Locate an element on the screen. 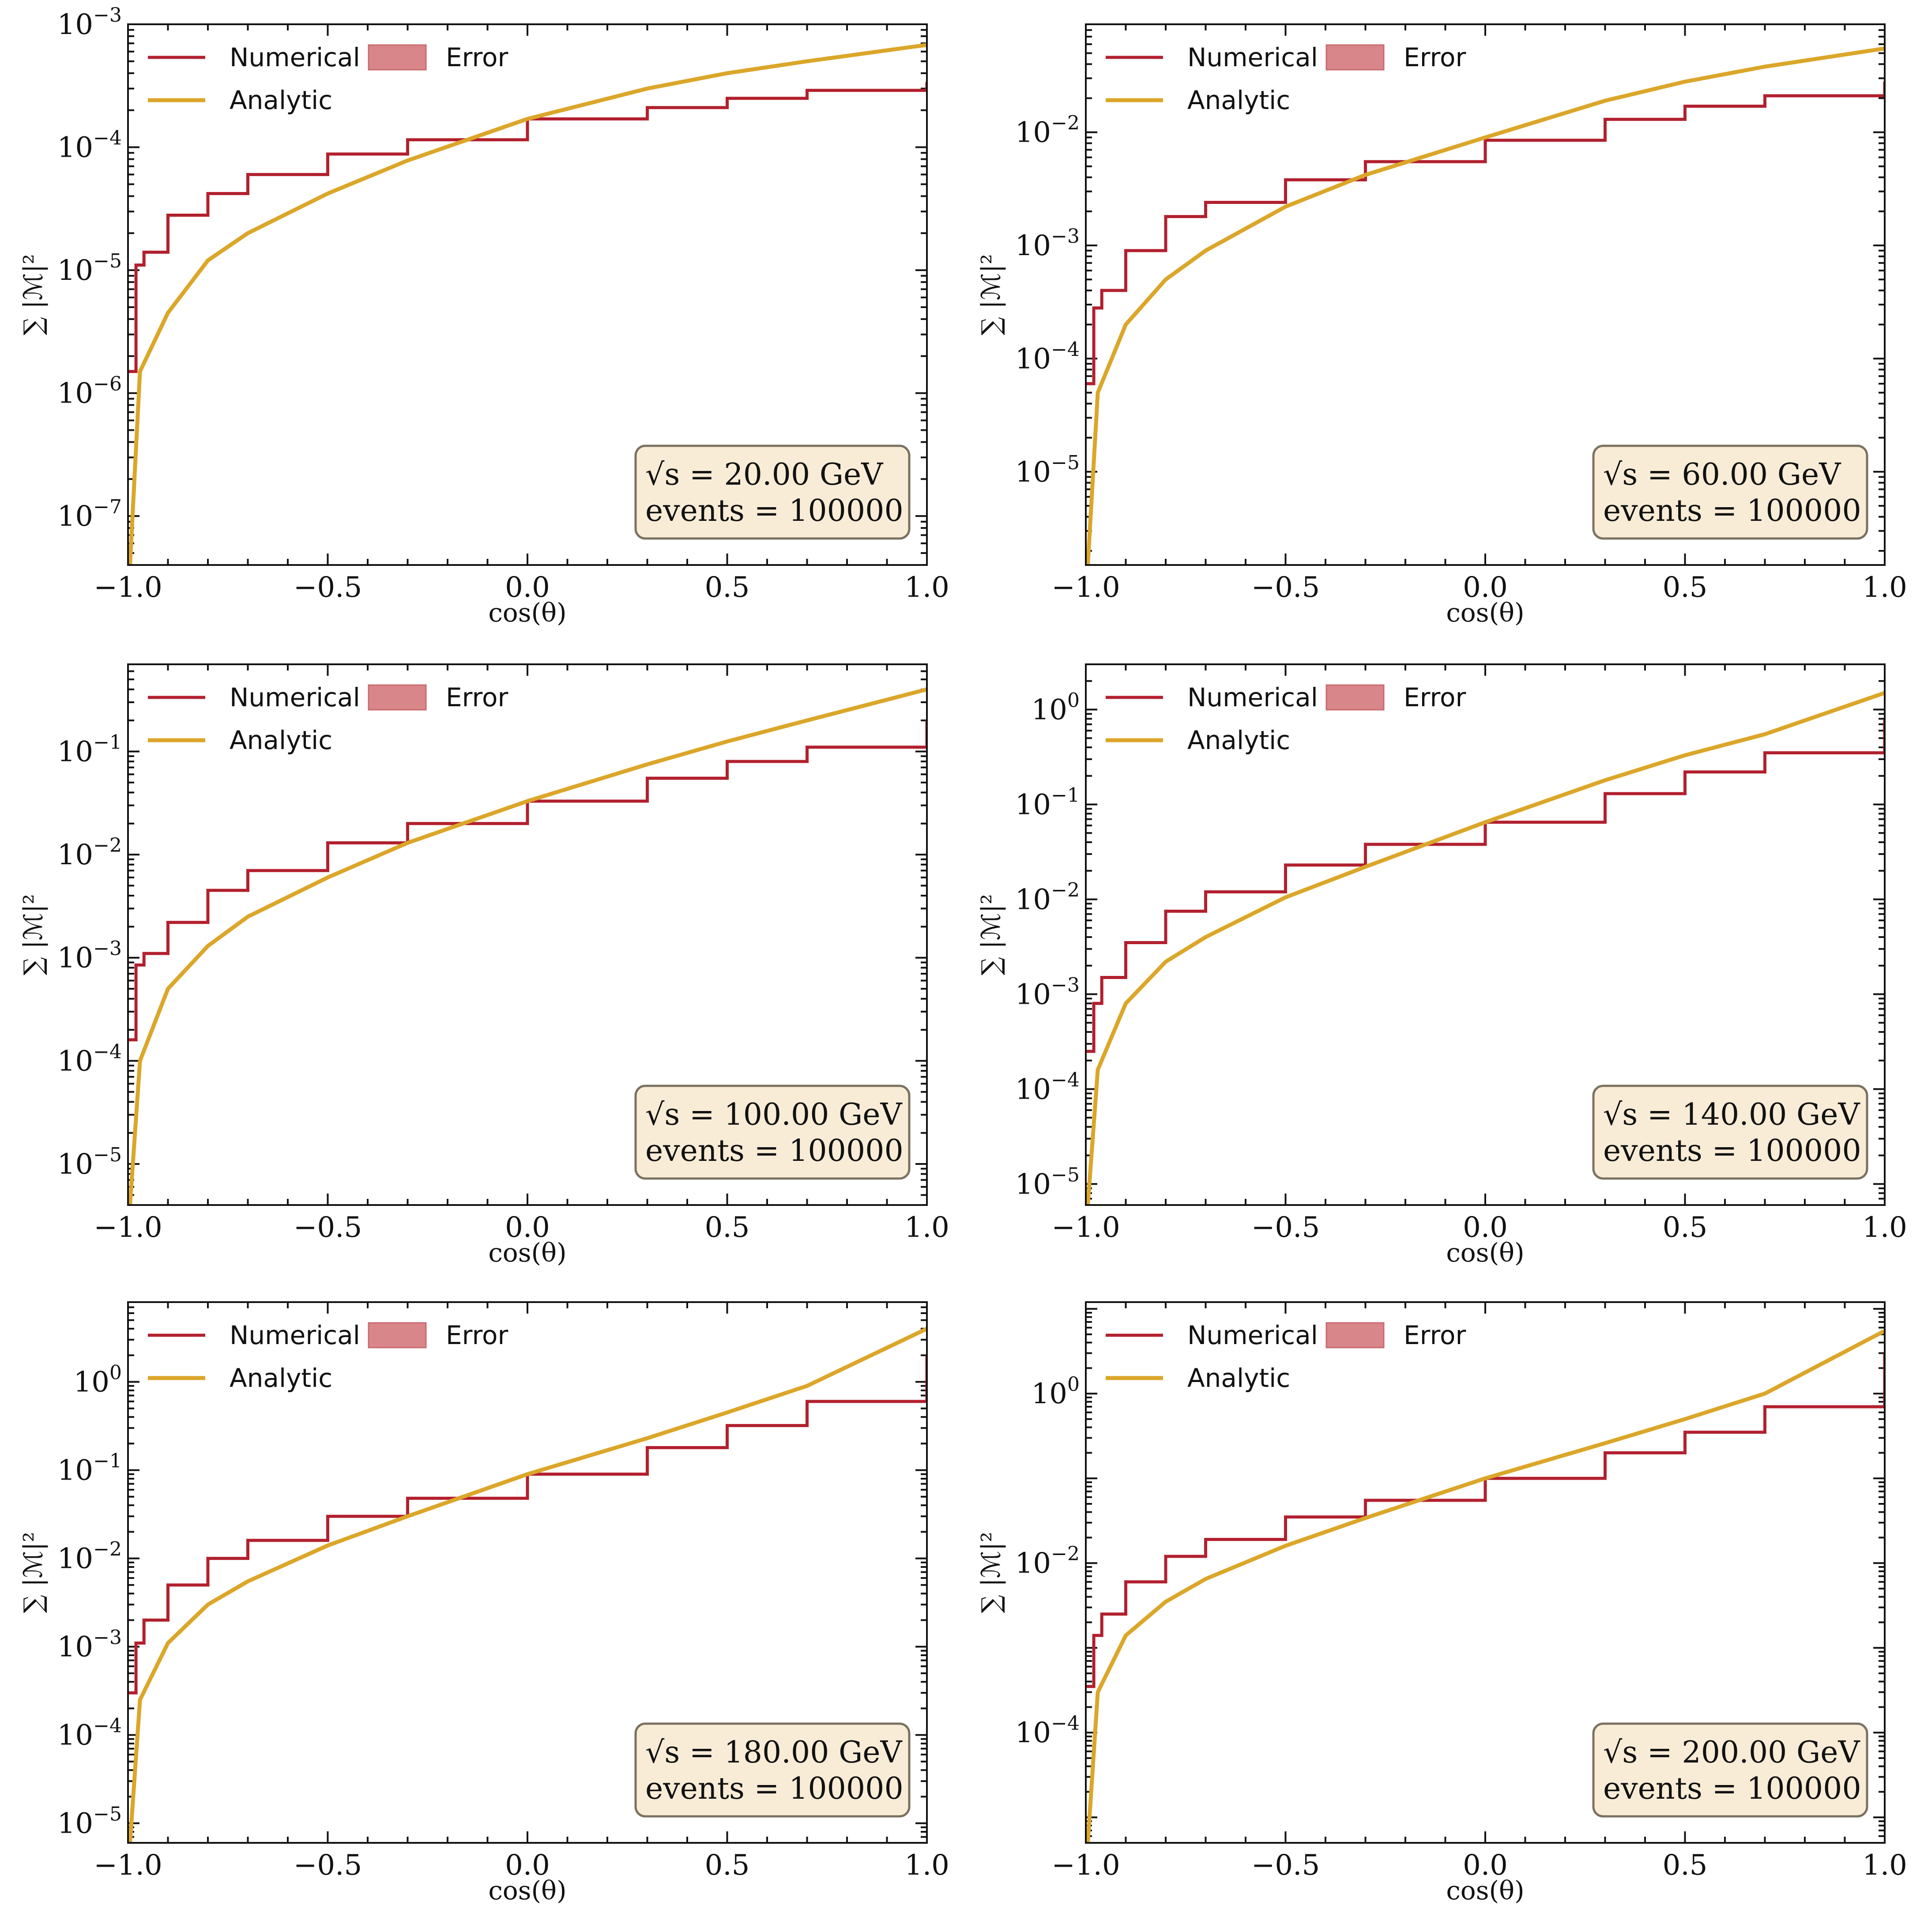 The height and width of the screenshot is (1932, 1924). info-energy: √s = 140.00 GeV is located at coordinates (1732, 1115).